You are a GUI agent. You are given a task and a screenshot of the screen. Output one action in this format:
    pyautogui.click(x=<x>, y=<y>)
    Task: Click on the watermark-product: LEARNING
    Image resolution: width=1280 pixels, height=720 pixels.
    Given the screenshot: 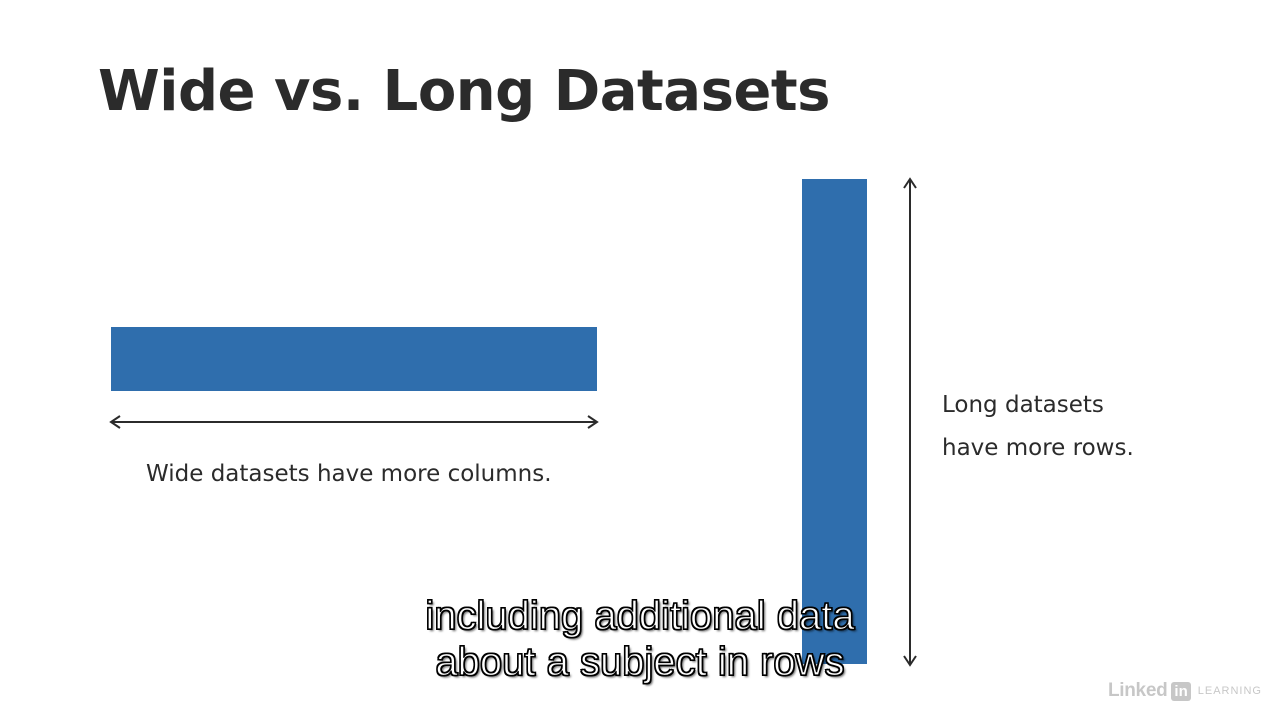 What is the action you would take?
    pyautogui.click(x=1229, y=691)
    